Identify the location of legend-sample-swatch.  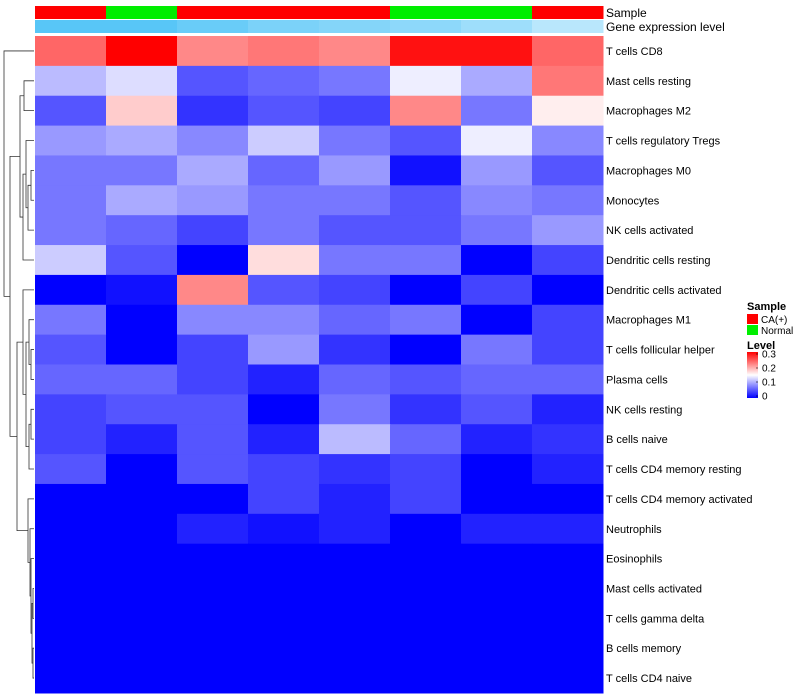
(752, 319).